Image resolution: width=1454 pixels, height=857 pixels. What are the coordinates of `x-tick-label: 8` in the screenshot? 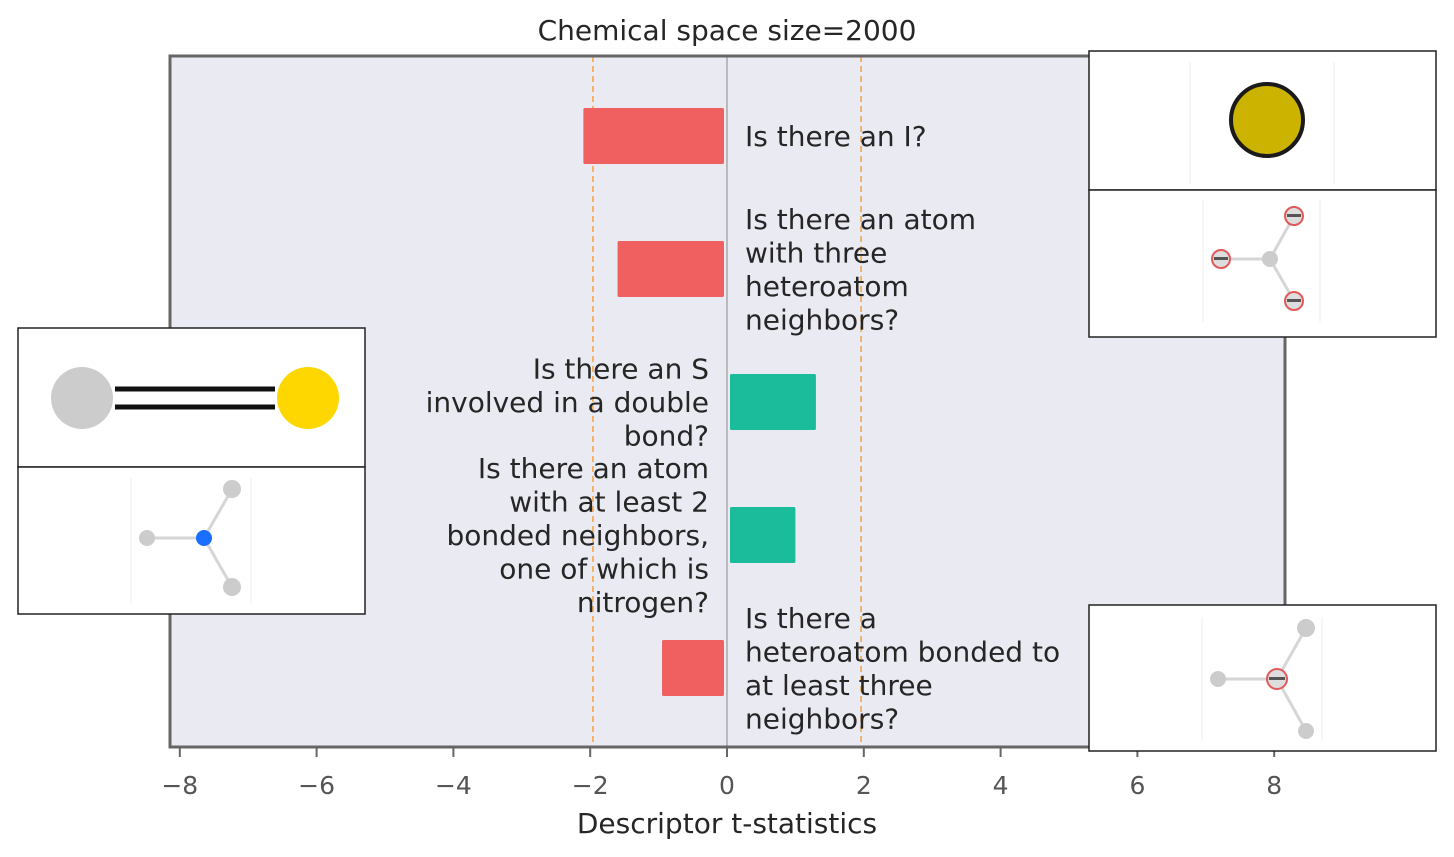 It's located at (1274, 785).